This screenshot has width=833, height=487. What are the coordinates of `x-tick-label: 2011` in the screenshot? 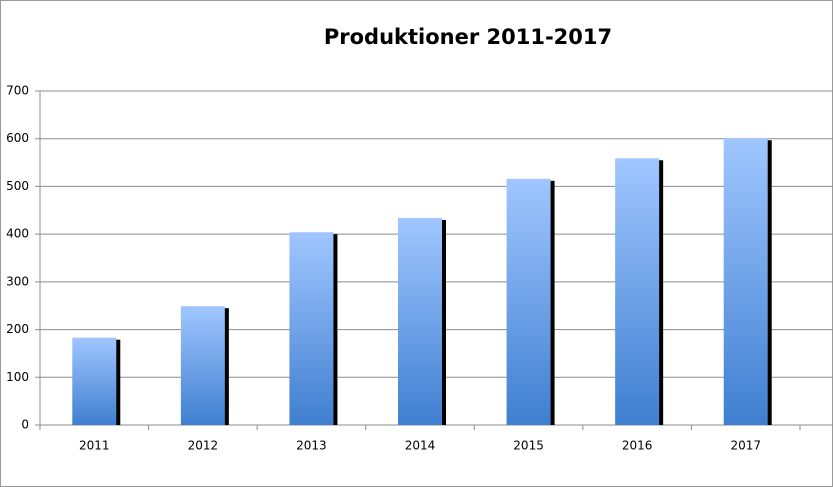 It's located at (94, 446).